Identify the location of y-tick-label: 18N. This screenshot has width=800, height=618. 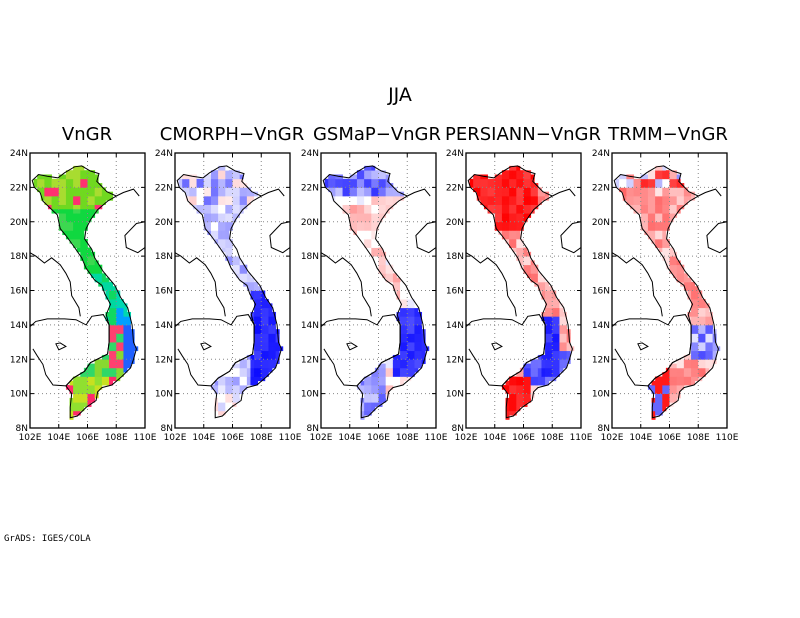
(19, 257).